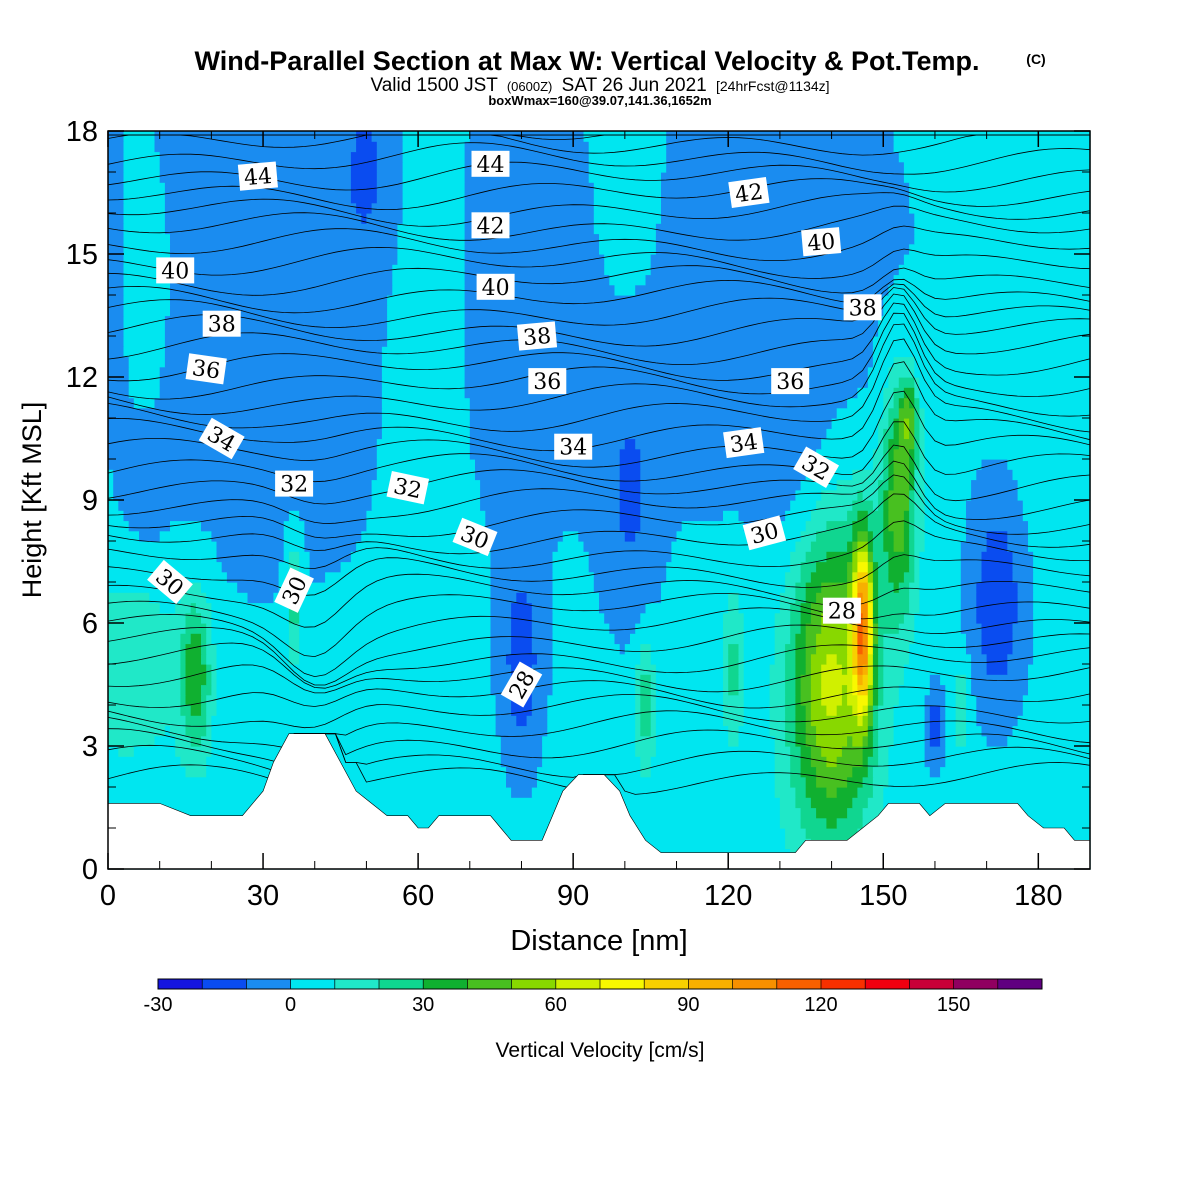 The width and height of the screenshot is (1200, 1200). I want to click on y-axis-label: Height [Kft MSL], so click(32, 500).